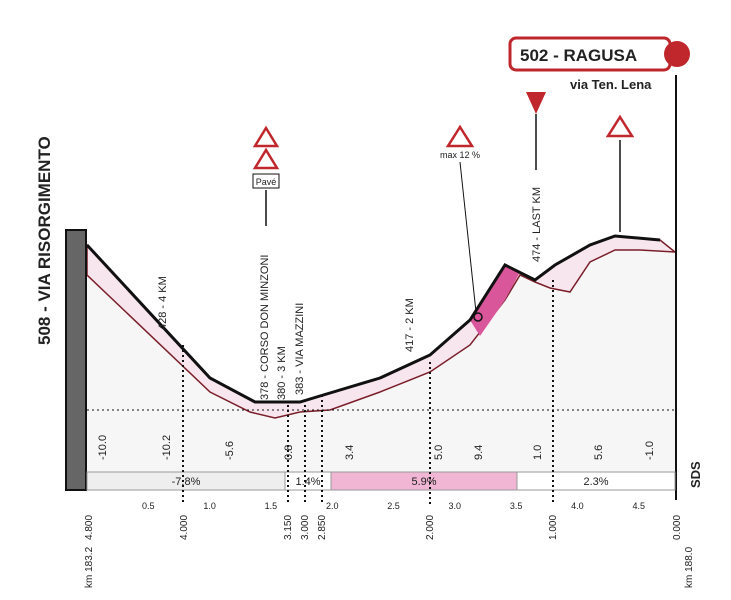 The width and height of the screenshot is (731, 600). I want to click on distance-label: 2.850, so click(322, 527).